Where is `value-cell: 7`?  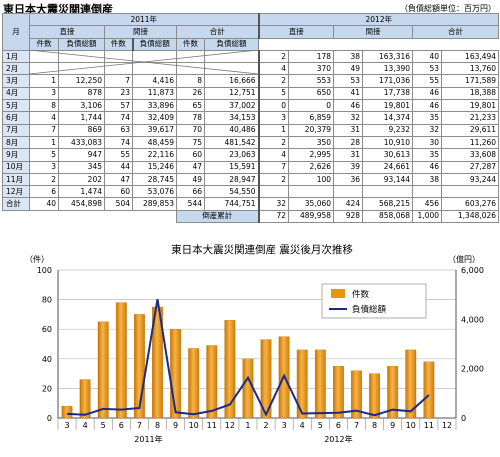
value-cell: 7 is located at coordinates (44, 130).